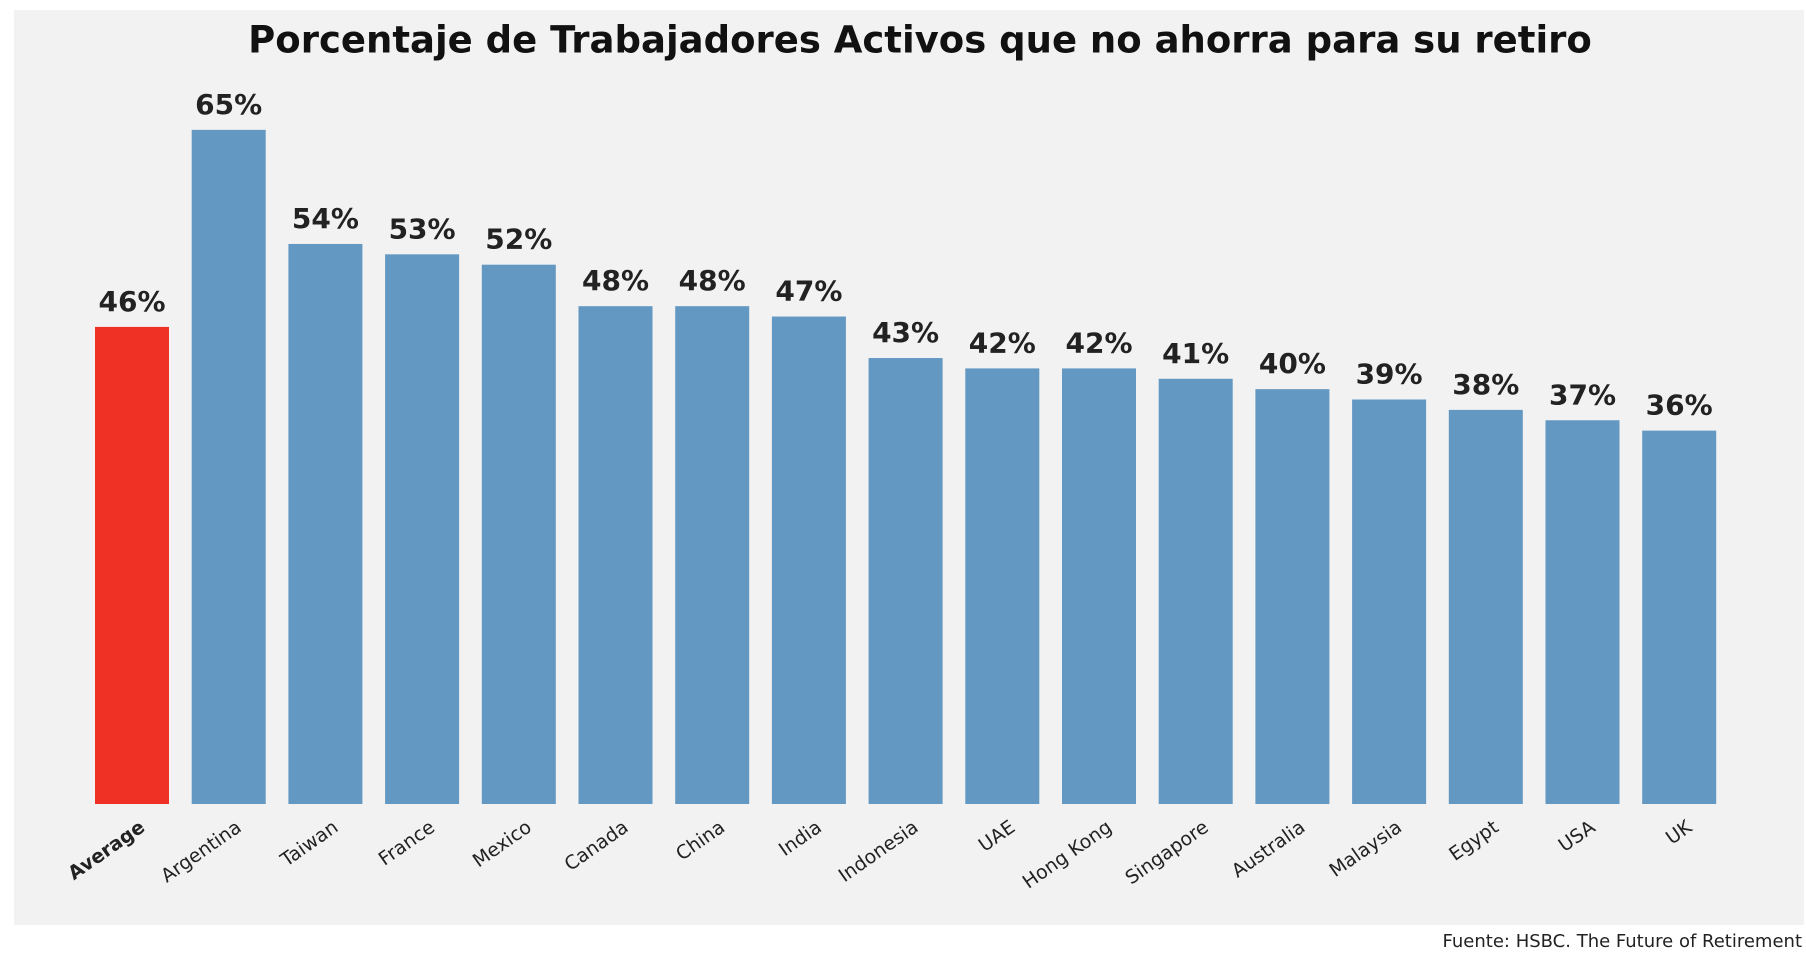 The image size is (1806, 960). What do you see at coordinates (228, 104) in the screenshot?
I see `value-label: 65%` at bounding box center [228, 104].